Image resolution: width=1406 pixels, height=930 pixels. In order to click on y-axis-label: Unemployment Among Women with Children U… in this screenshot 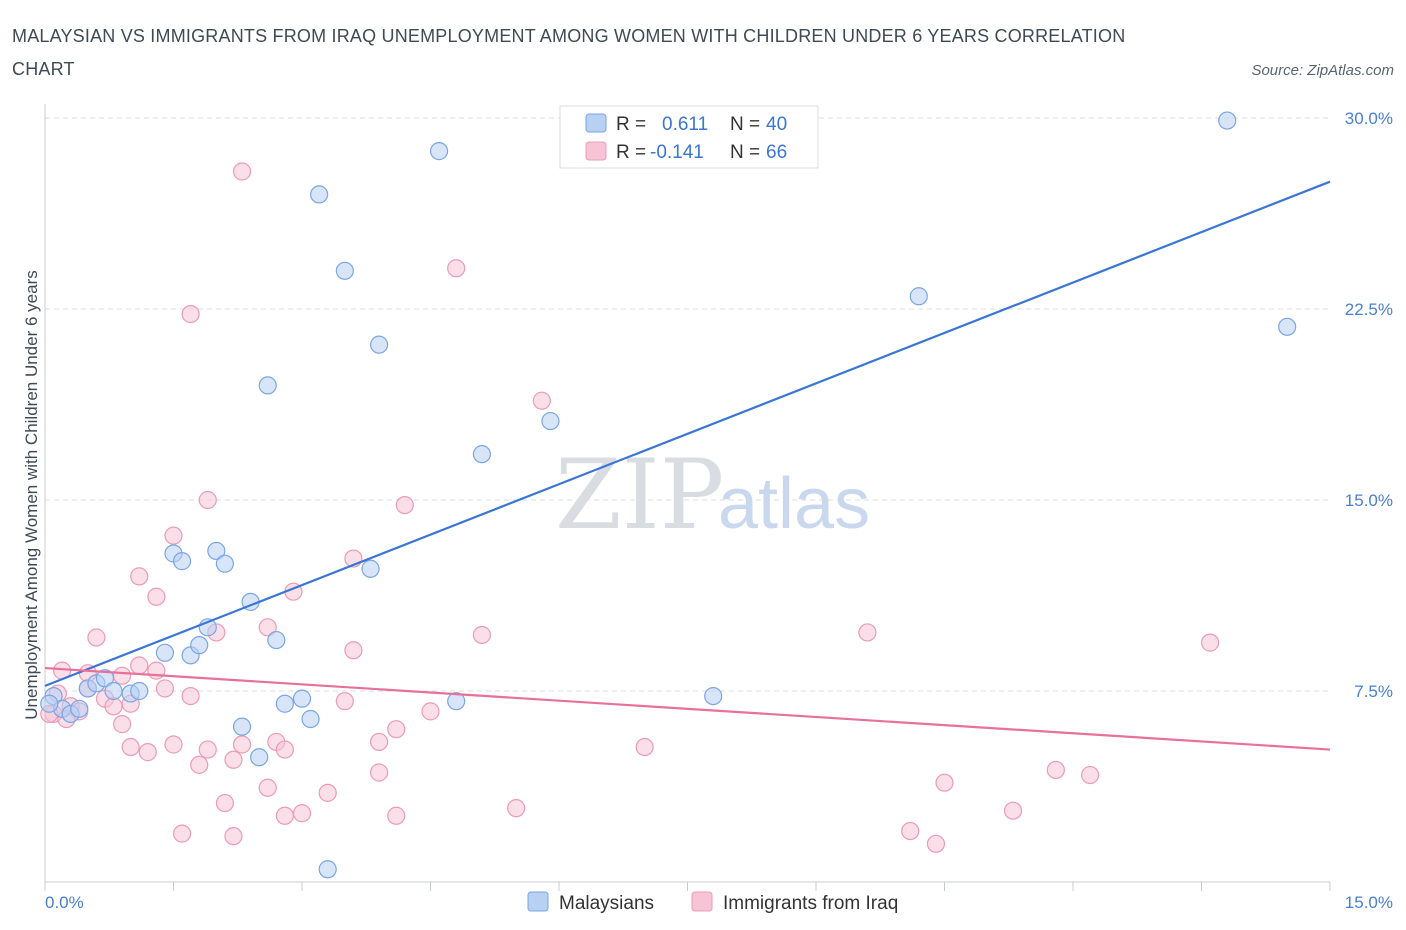, I will do `click(31, 494)`.